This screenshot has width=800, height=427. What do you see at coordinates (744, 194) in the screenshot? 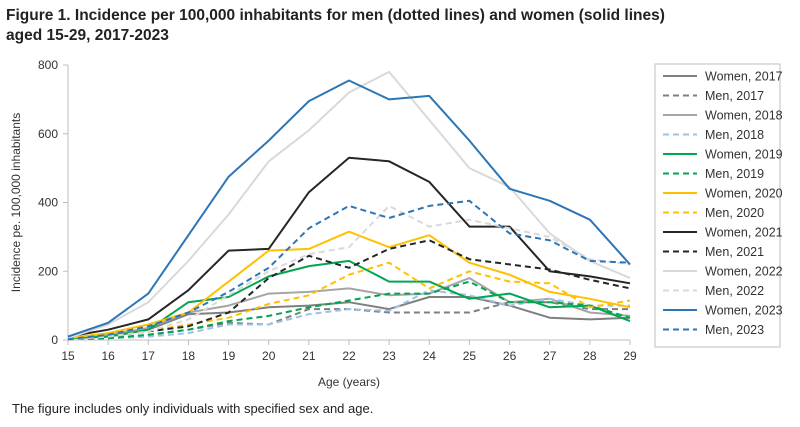
I see `legend-label-women-2020: Women, 2020` at bounding box center [744, 194].